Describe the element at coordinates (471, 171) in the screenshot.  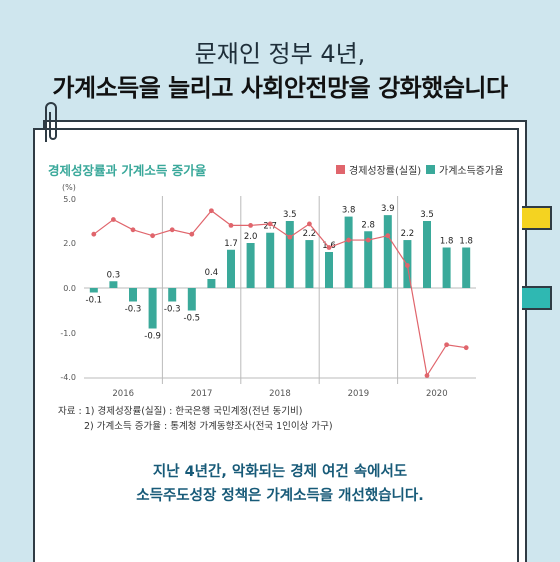
I see `legend-label-income: 가계소득증가율` at that location.